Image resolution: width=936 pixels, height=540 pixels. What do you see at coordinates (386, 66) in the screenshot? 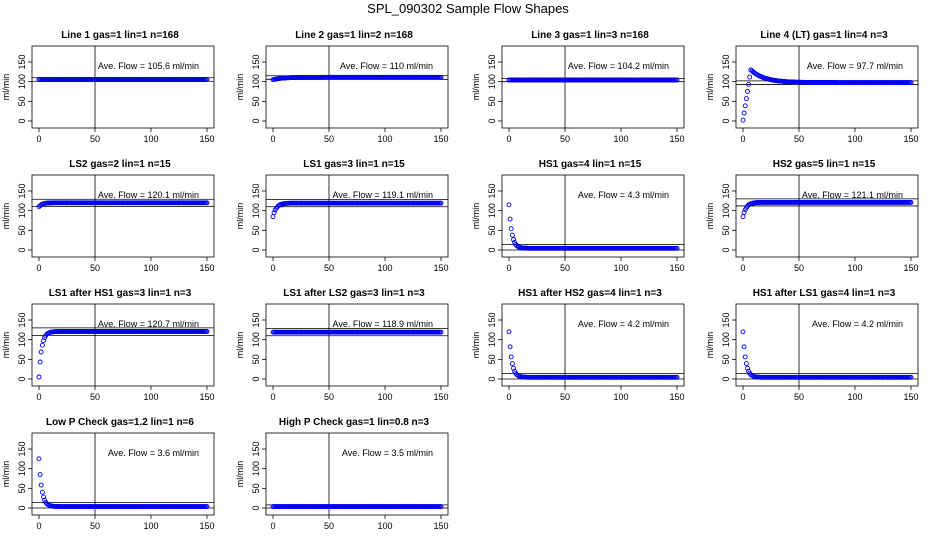
I see `average-flow-label: Ave. Flow = 110 ml/min` at bounding box center [386, 66].